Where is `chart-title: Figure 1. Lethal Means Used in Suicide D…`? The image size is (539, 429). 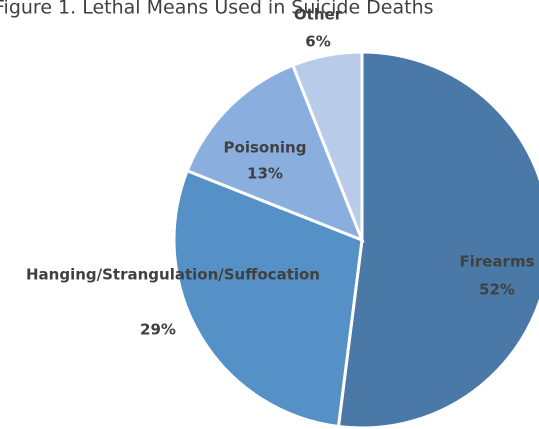 chart-title: Figure 1. Lethal Means Used in Suicide D… is located at coordinates (217, 9).